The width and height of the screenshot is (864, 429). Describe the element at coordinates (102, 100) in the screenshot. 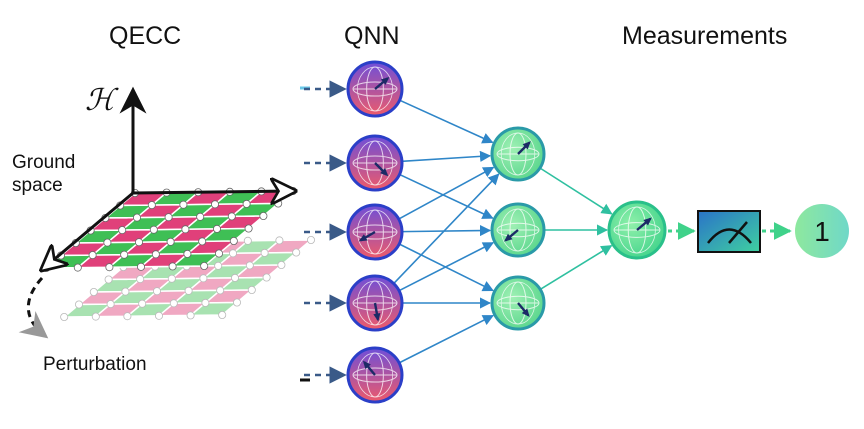

I see `hilbert-space-symbol: ℋ` at that location.